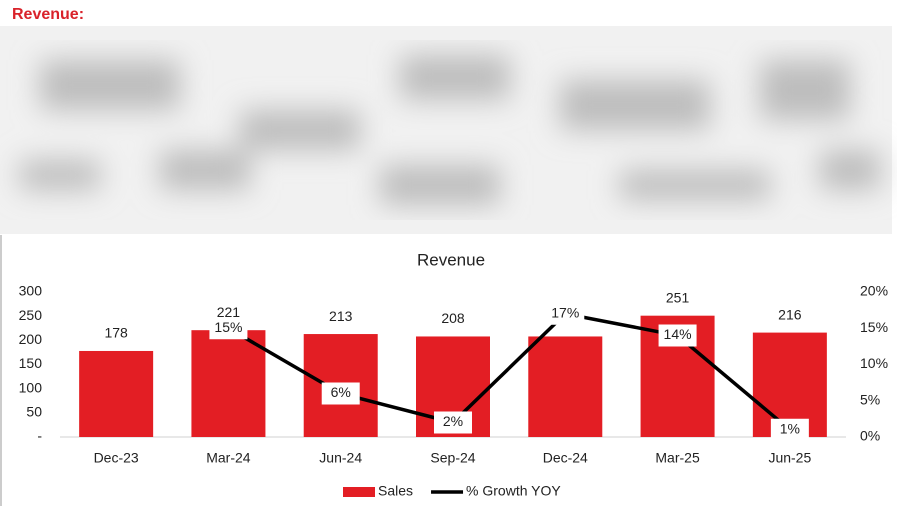 The image size is (897, 506). I want to click on bar-value-label: 208, so click(453, 318).